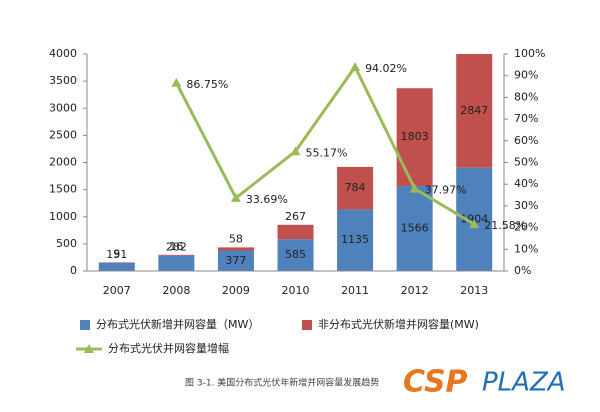  I want to click on value-label: 21.58%, so click(505, 225).